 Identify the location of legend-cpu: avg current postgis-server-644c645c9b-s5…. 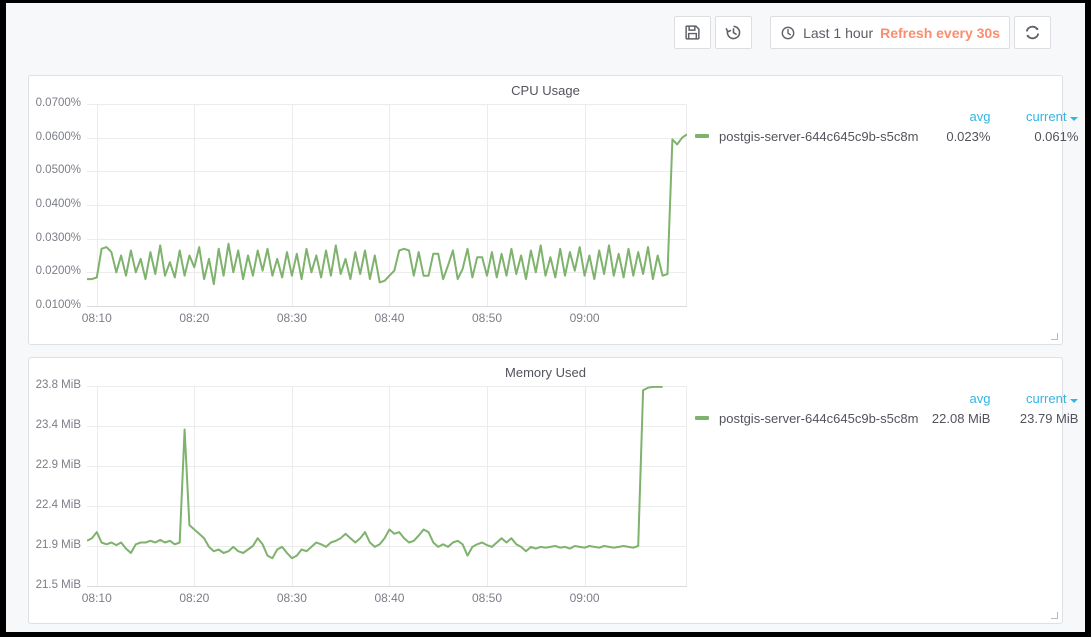
(889, 215).